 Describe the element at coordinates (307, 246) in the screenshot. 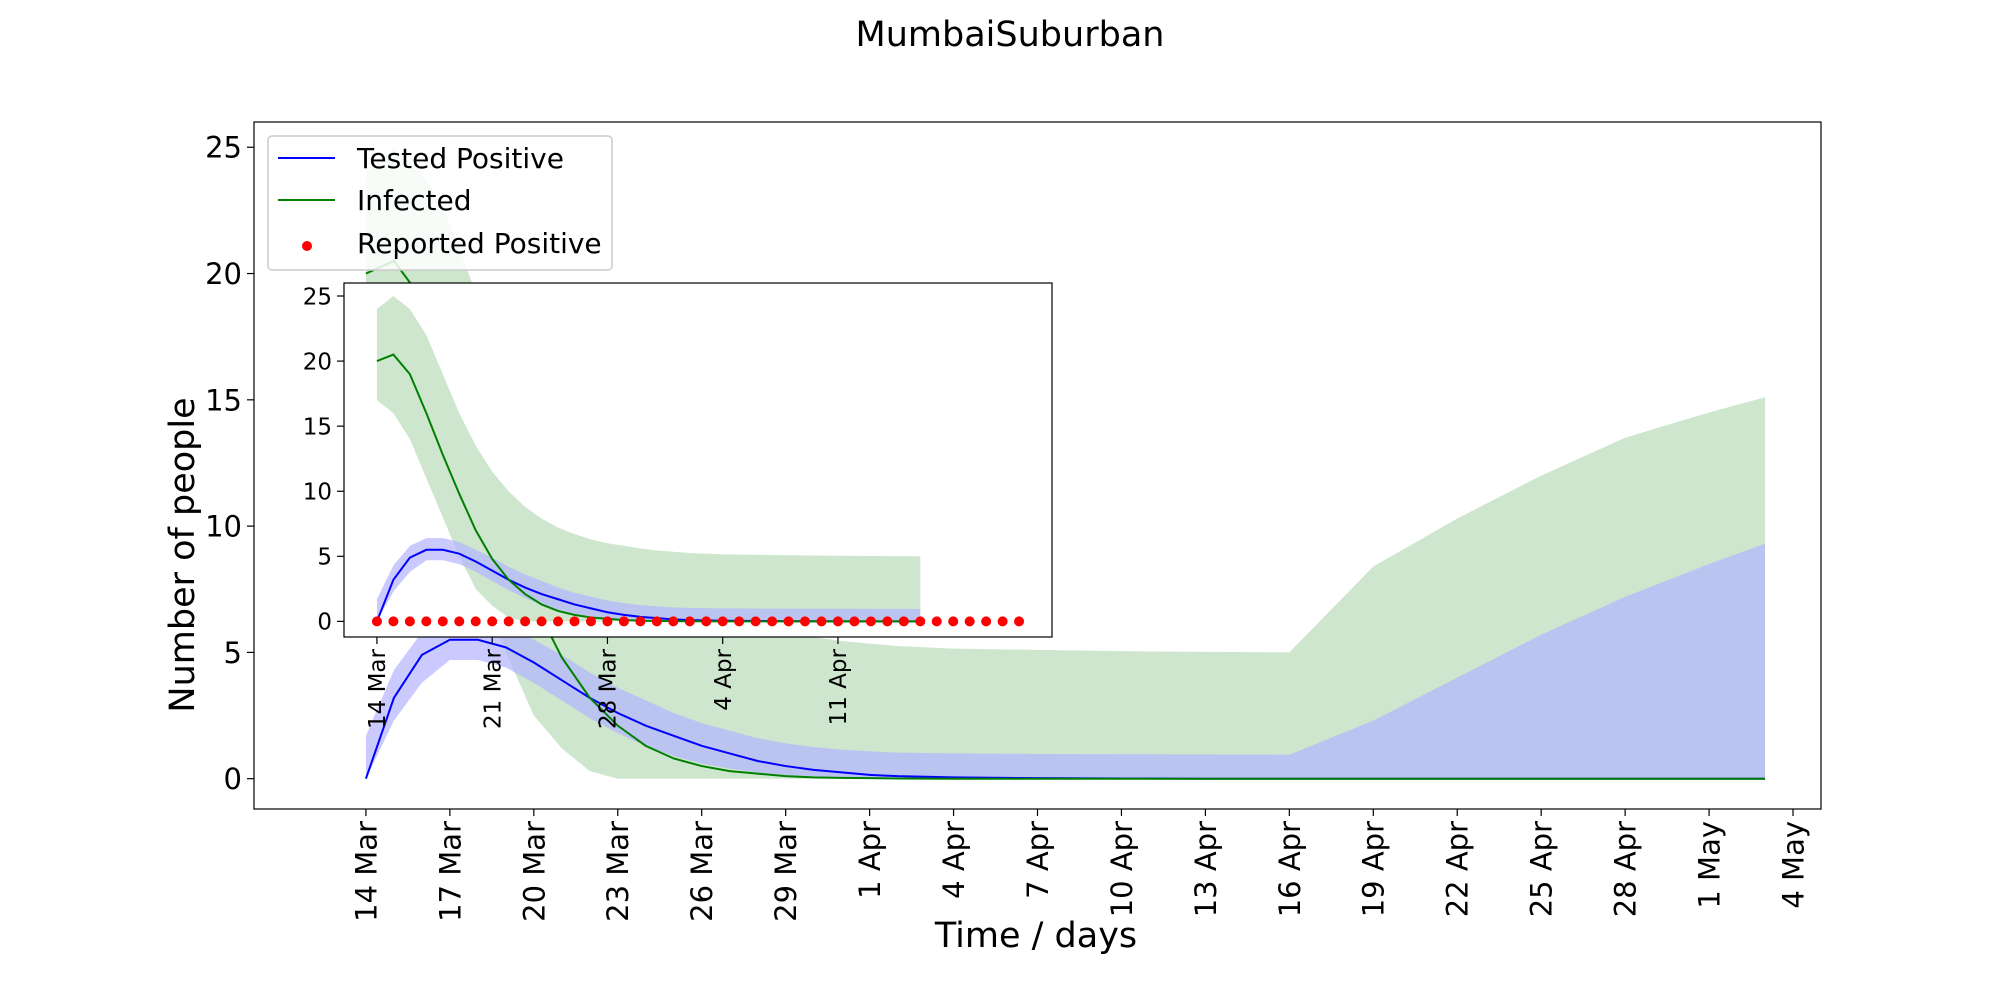

I see `legend-marker-reported-positive` at that location.